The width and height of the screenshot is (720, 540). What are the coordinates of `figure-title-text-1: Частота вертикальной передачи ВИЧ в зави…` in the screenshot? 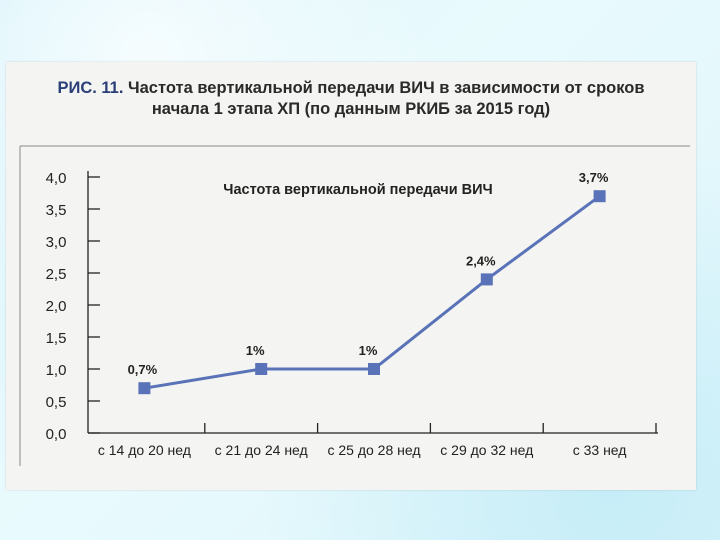 It's located at (386, 88).